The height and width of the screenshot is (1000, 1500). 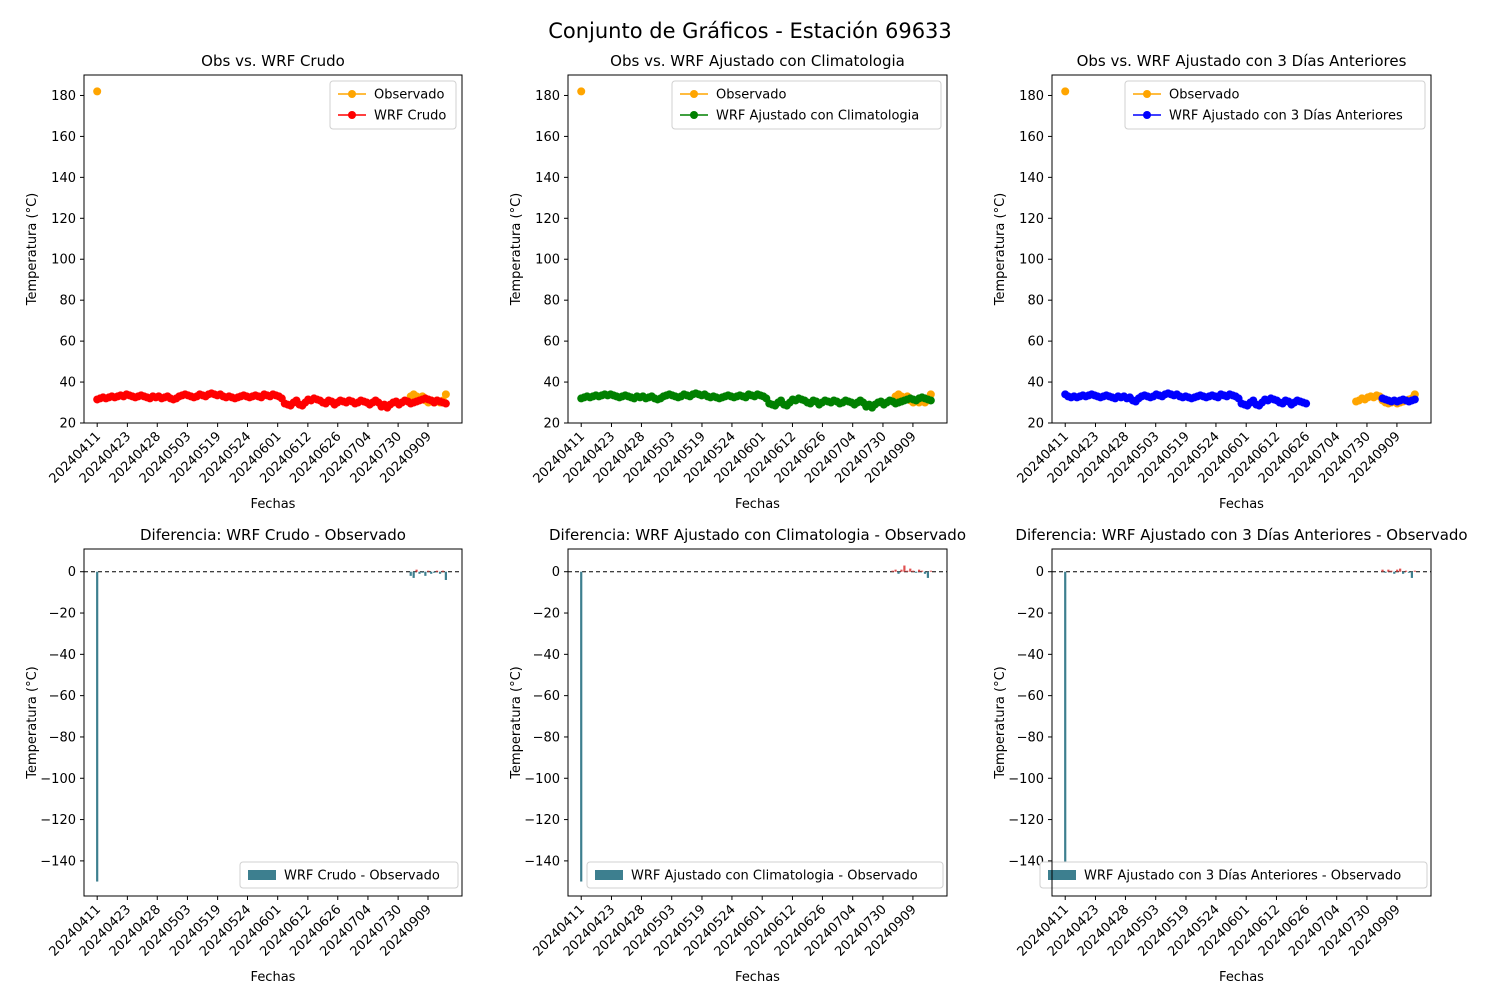 I want to click on legend-label: WRF Crudo - Observado, so click(x=362, y=876).